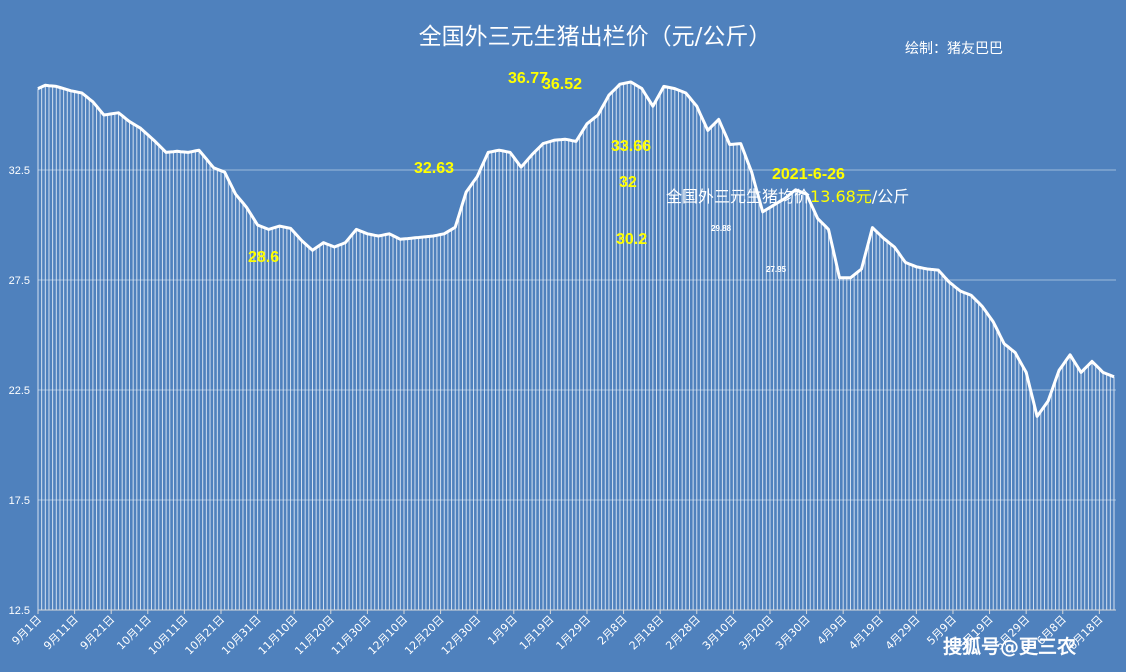 The height and width of the screenshot is (672, 1126). What do you see at coordinates (738, 196) in the screenshot?
I see `note-prefix: 全国外三元生猪均价` at bounding box center [738, 196].